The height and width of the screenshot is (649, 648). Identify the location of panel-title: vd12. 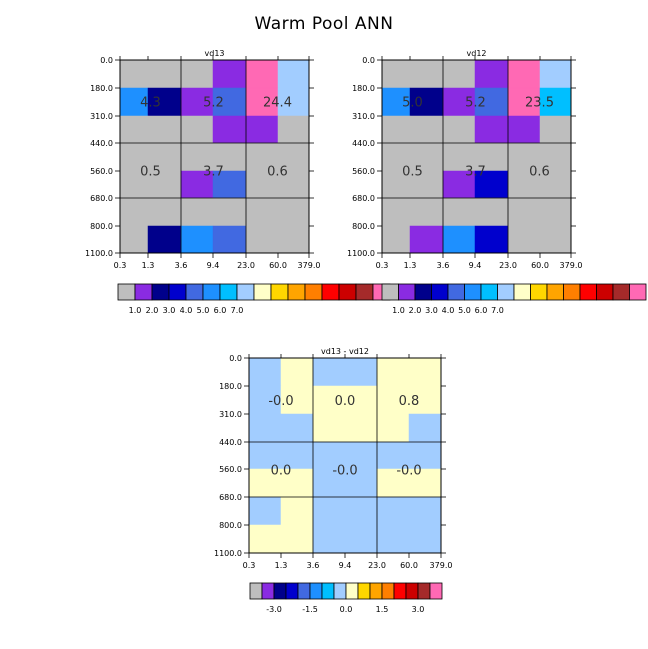
(477, 53).